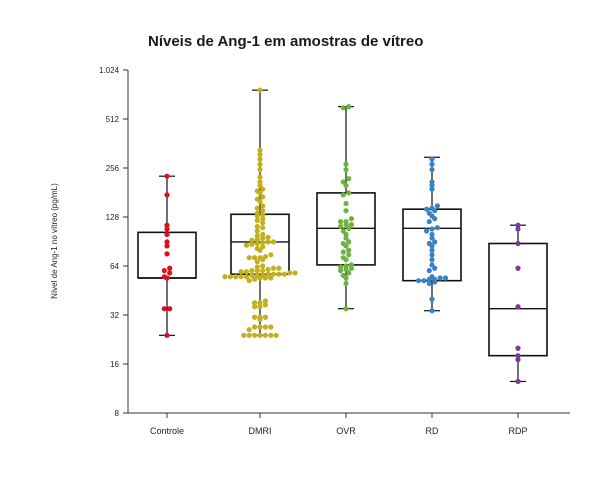 This screenshot has height=480, width=610. Describe the element at coordinates (432, 431) in the screenshot. I see `x-tick-label: RD` at that location.